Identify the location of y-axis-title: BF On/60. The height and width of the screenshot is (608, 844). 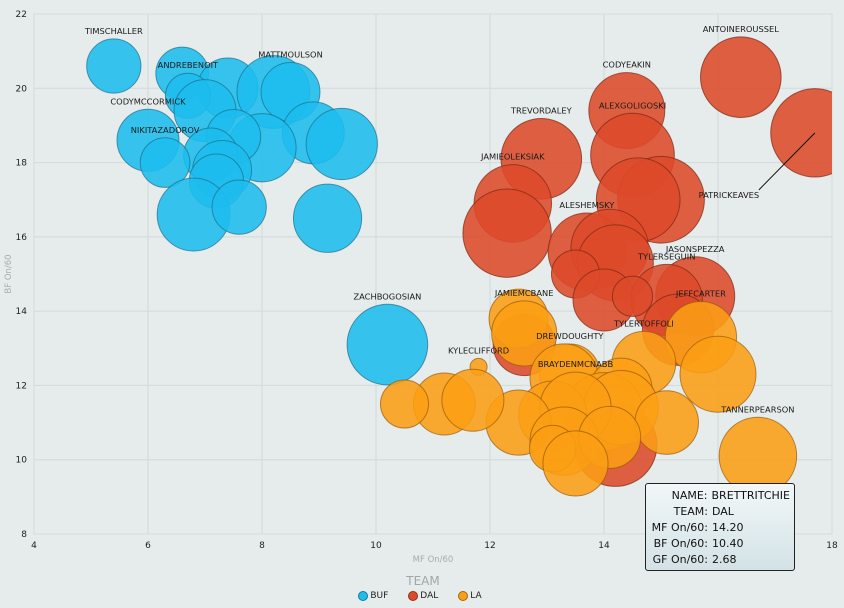
(9, 273).